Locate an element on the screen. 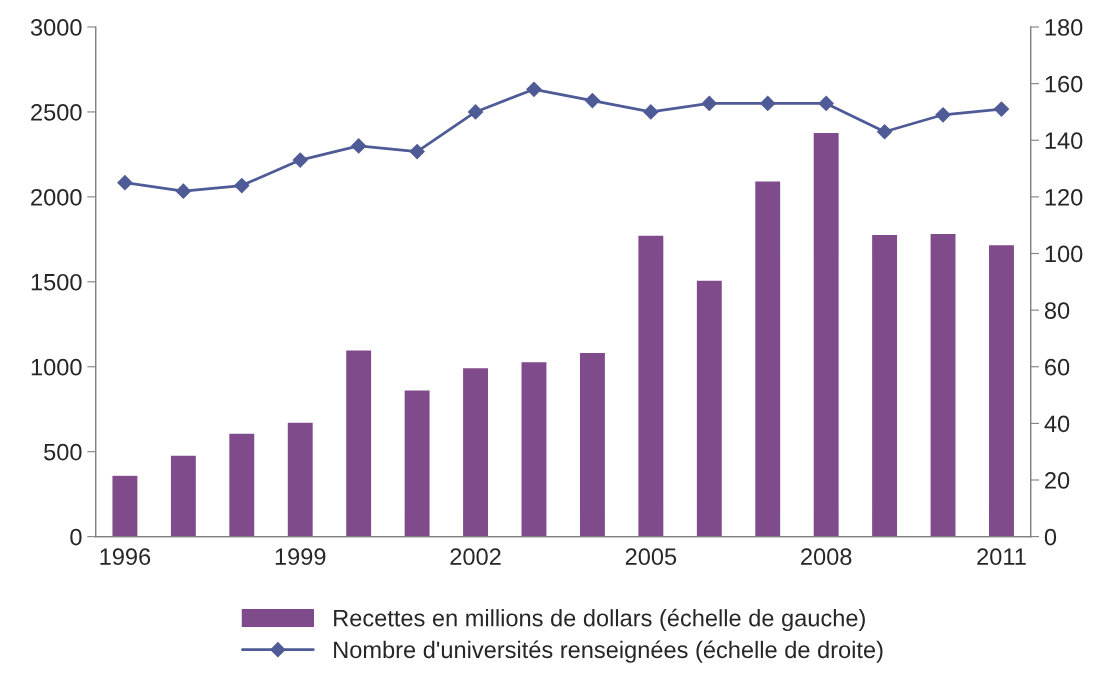  y2-tick-label: 180 is located at coordinates (1064, 27).